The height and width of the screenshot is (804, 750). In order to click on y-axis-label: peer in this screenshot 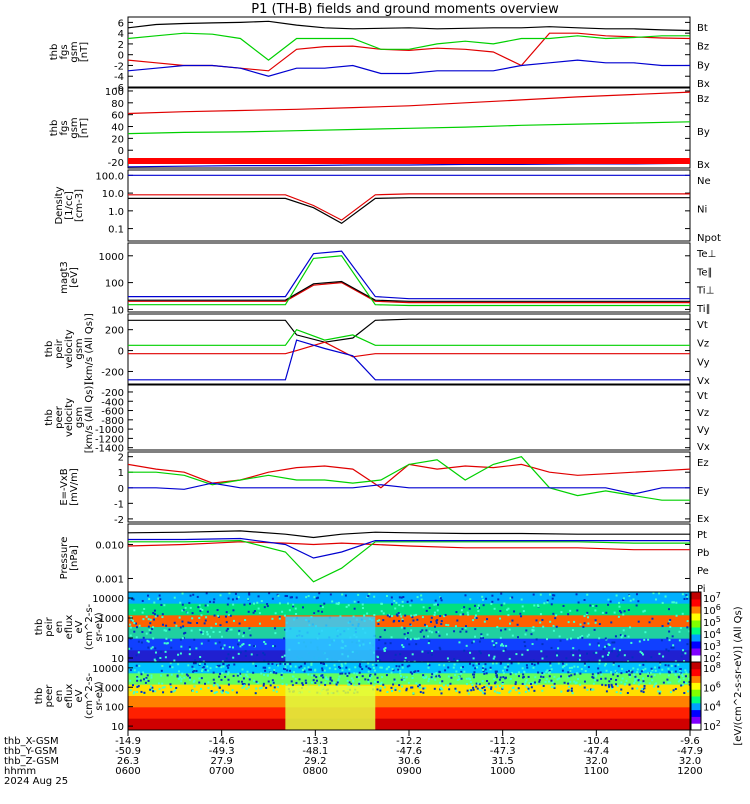, I will do `click(49, 696)`.